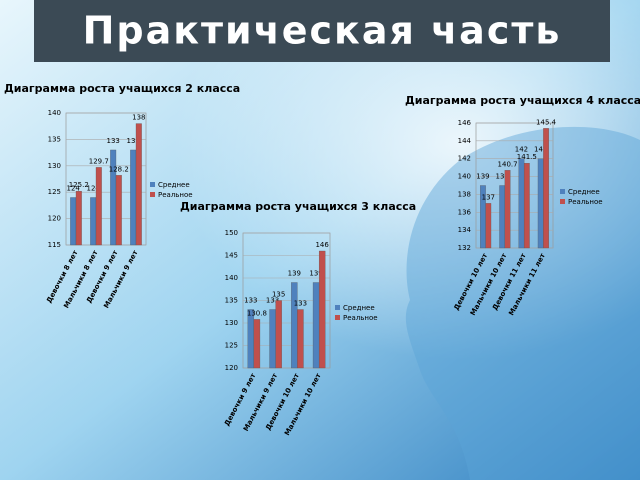 The height and width of the screenshot is (480, 640). What do you see at coordinates (464, 194) in the screenshot?
I see `y-tick-label: 138` at bounding box center [464, 194].